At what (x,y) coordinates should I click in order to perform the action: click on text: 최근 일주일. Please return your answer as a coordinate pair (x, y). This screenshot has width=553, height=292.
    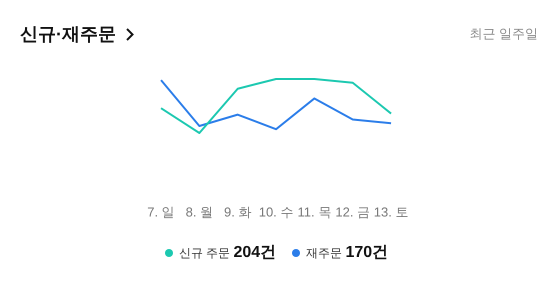
    Looking at the image, I should click on (503, 34).